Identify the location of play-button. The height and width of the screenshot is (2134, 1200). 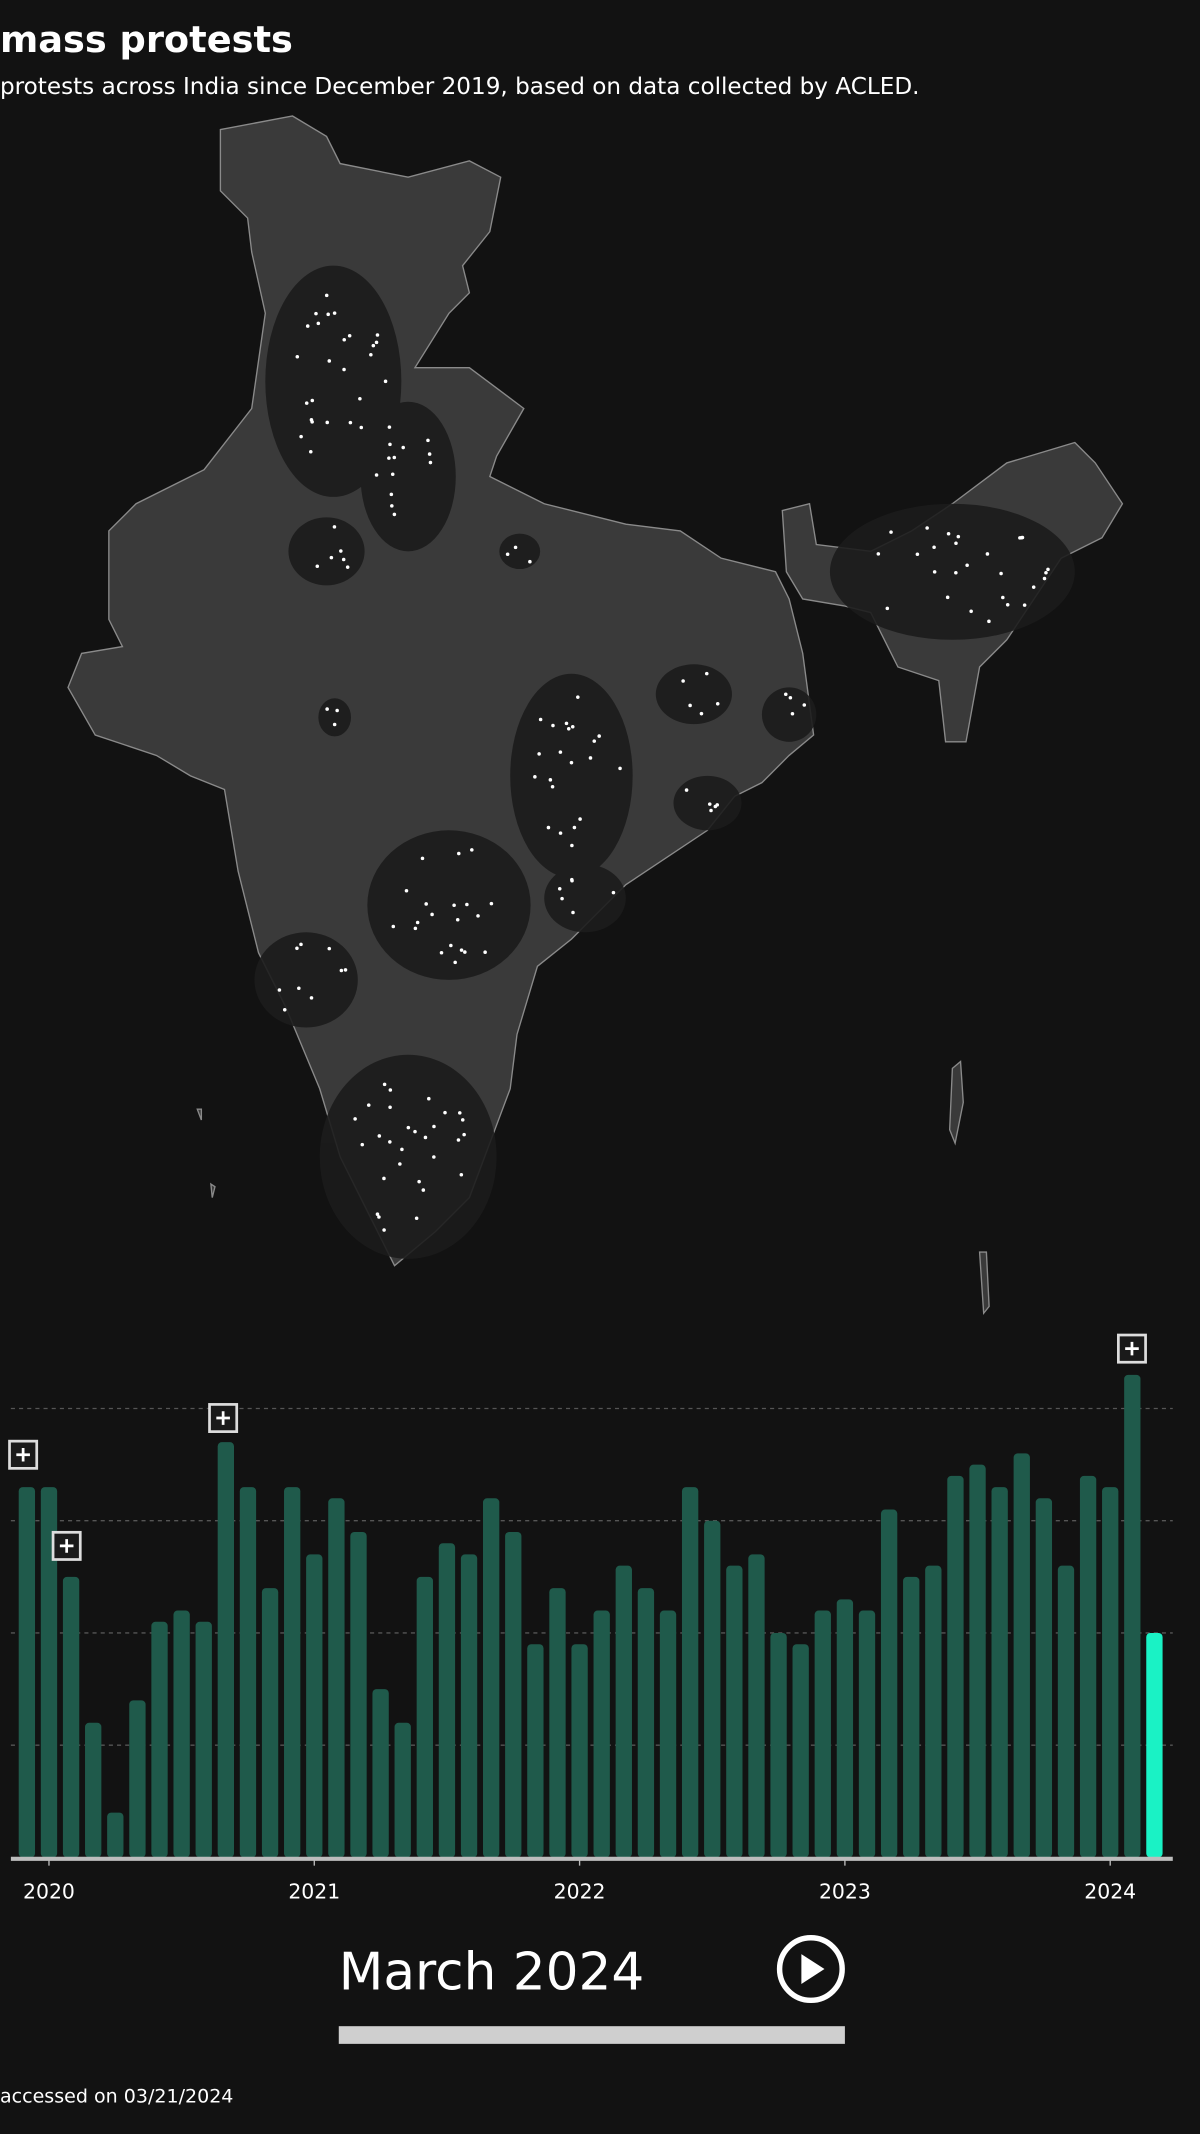
(810, 1969).